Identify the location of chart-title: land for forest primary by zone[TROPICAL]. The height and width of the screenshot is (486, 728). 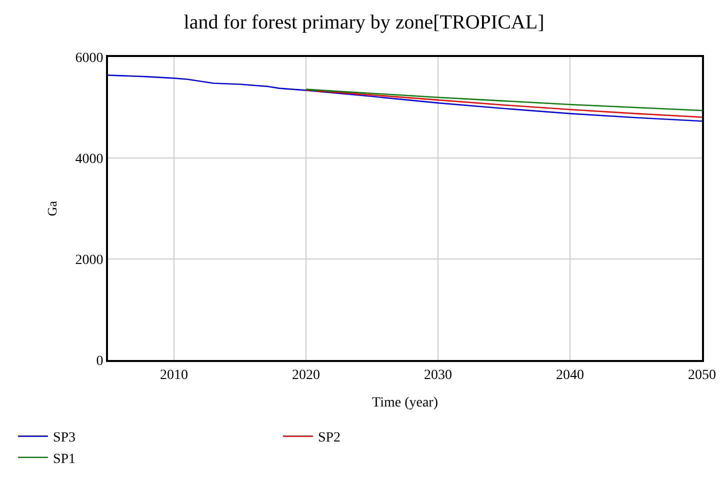
(364, 23).